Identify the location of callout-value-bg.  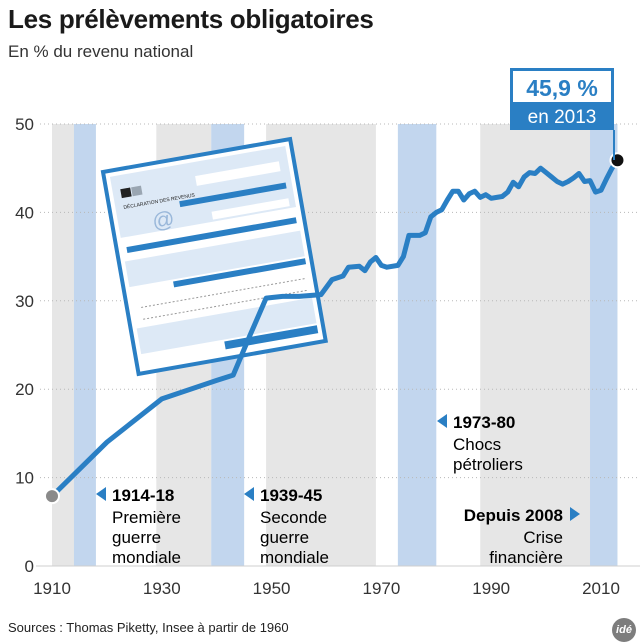
(562, 86).